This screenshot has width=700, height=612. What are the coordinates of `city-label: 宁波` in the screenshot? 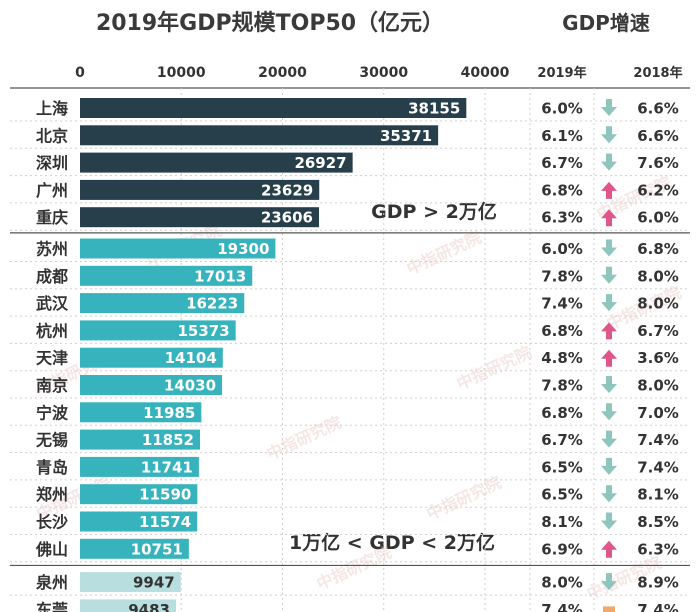 It's located at (52, 412).